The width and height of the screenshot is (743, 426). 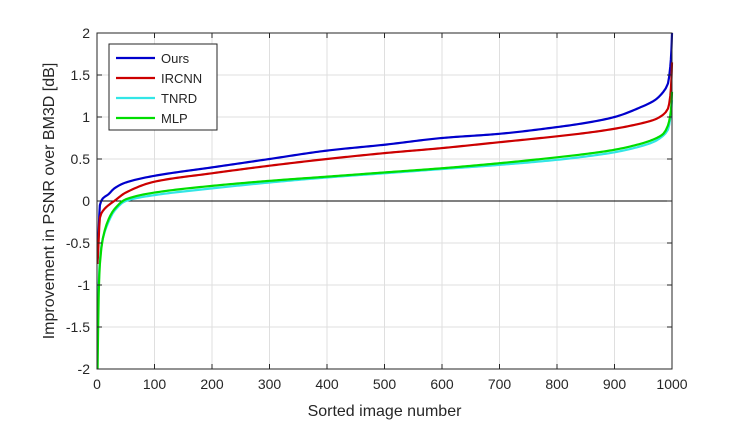 I want to click on legend-label-ircnn: IRCNN, so click(x=181, y=78).